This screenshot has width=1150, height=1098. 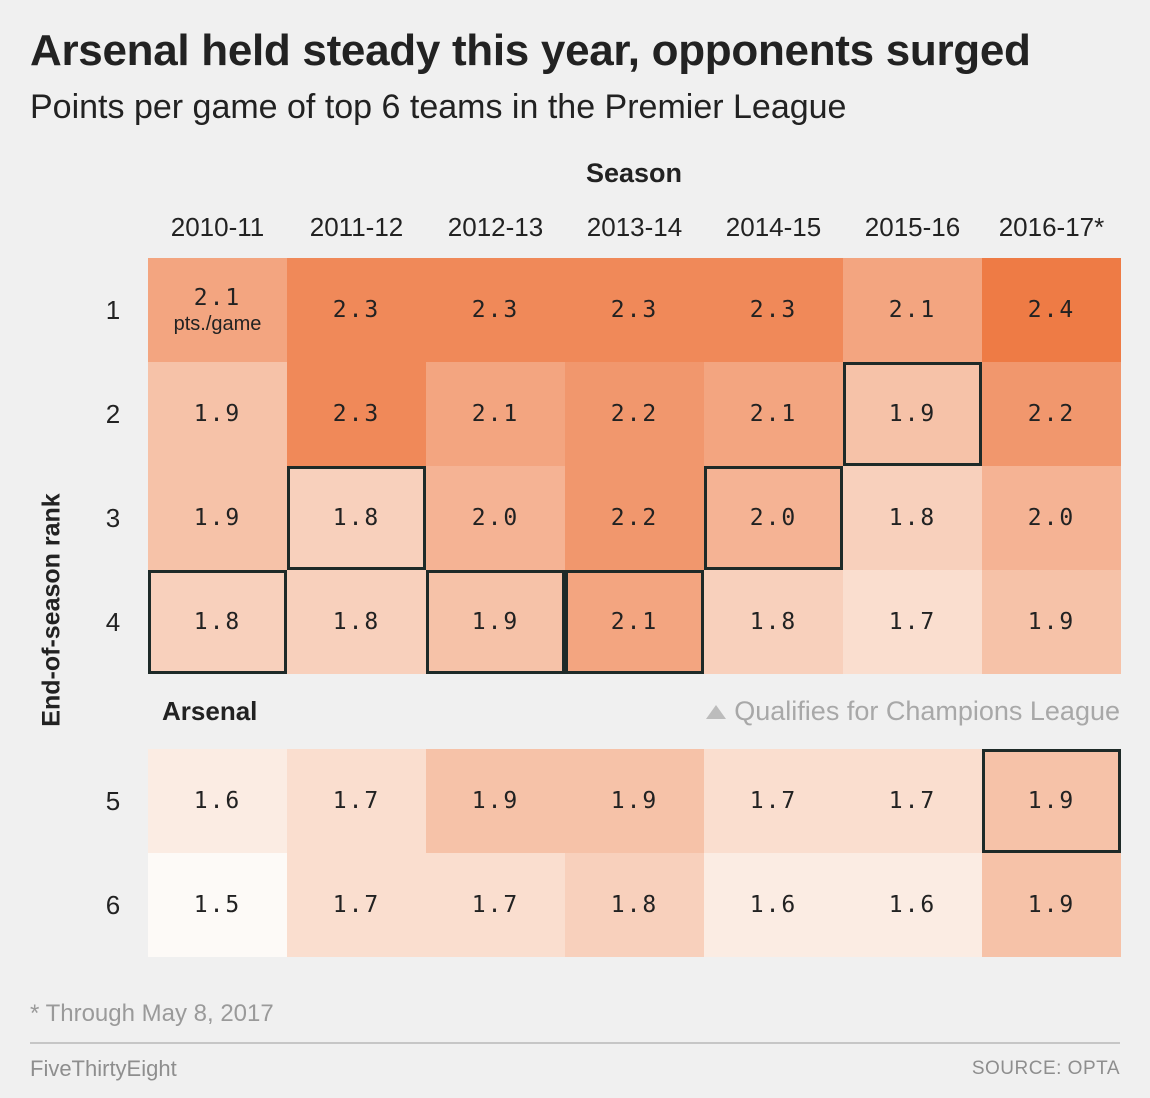 What do you see at coordinates (113, 310) in the screenshot?
I see `row-label: 1` at bounding box center [113, 310].